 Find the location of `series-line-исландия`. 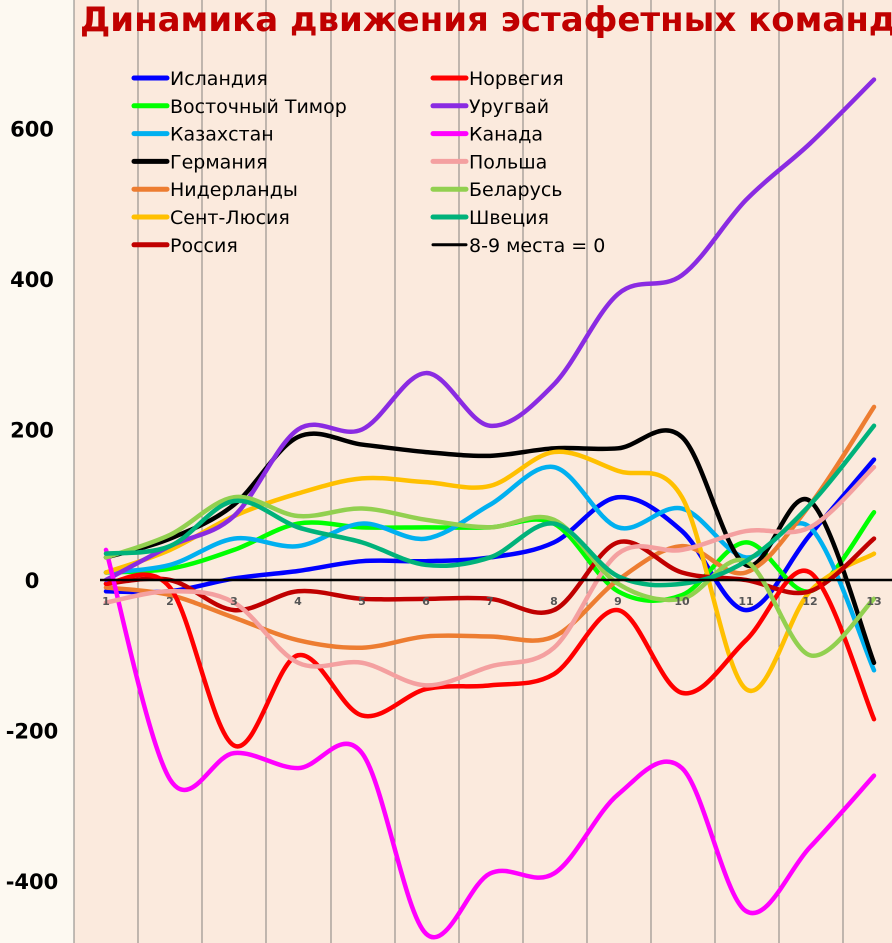

series-line-исландия is located at coordinates (490, 535).